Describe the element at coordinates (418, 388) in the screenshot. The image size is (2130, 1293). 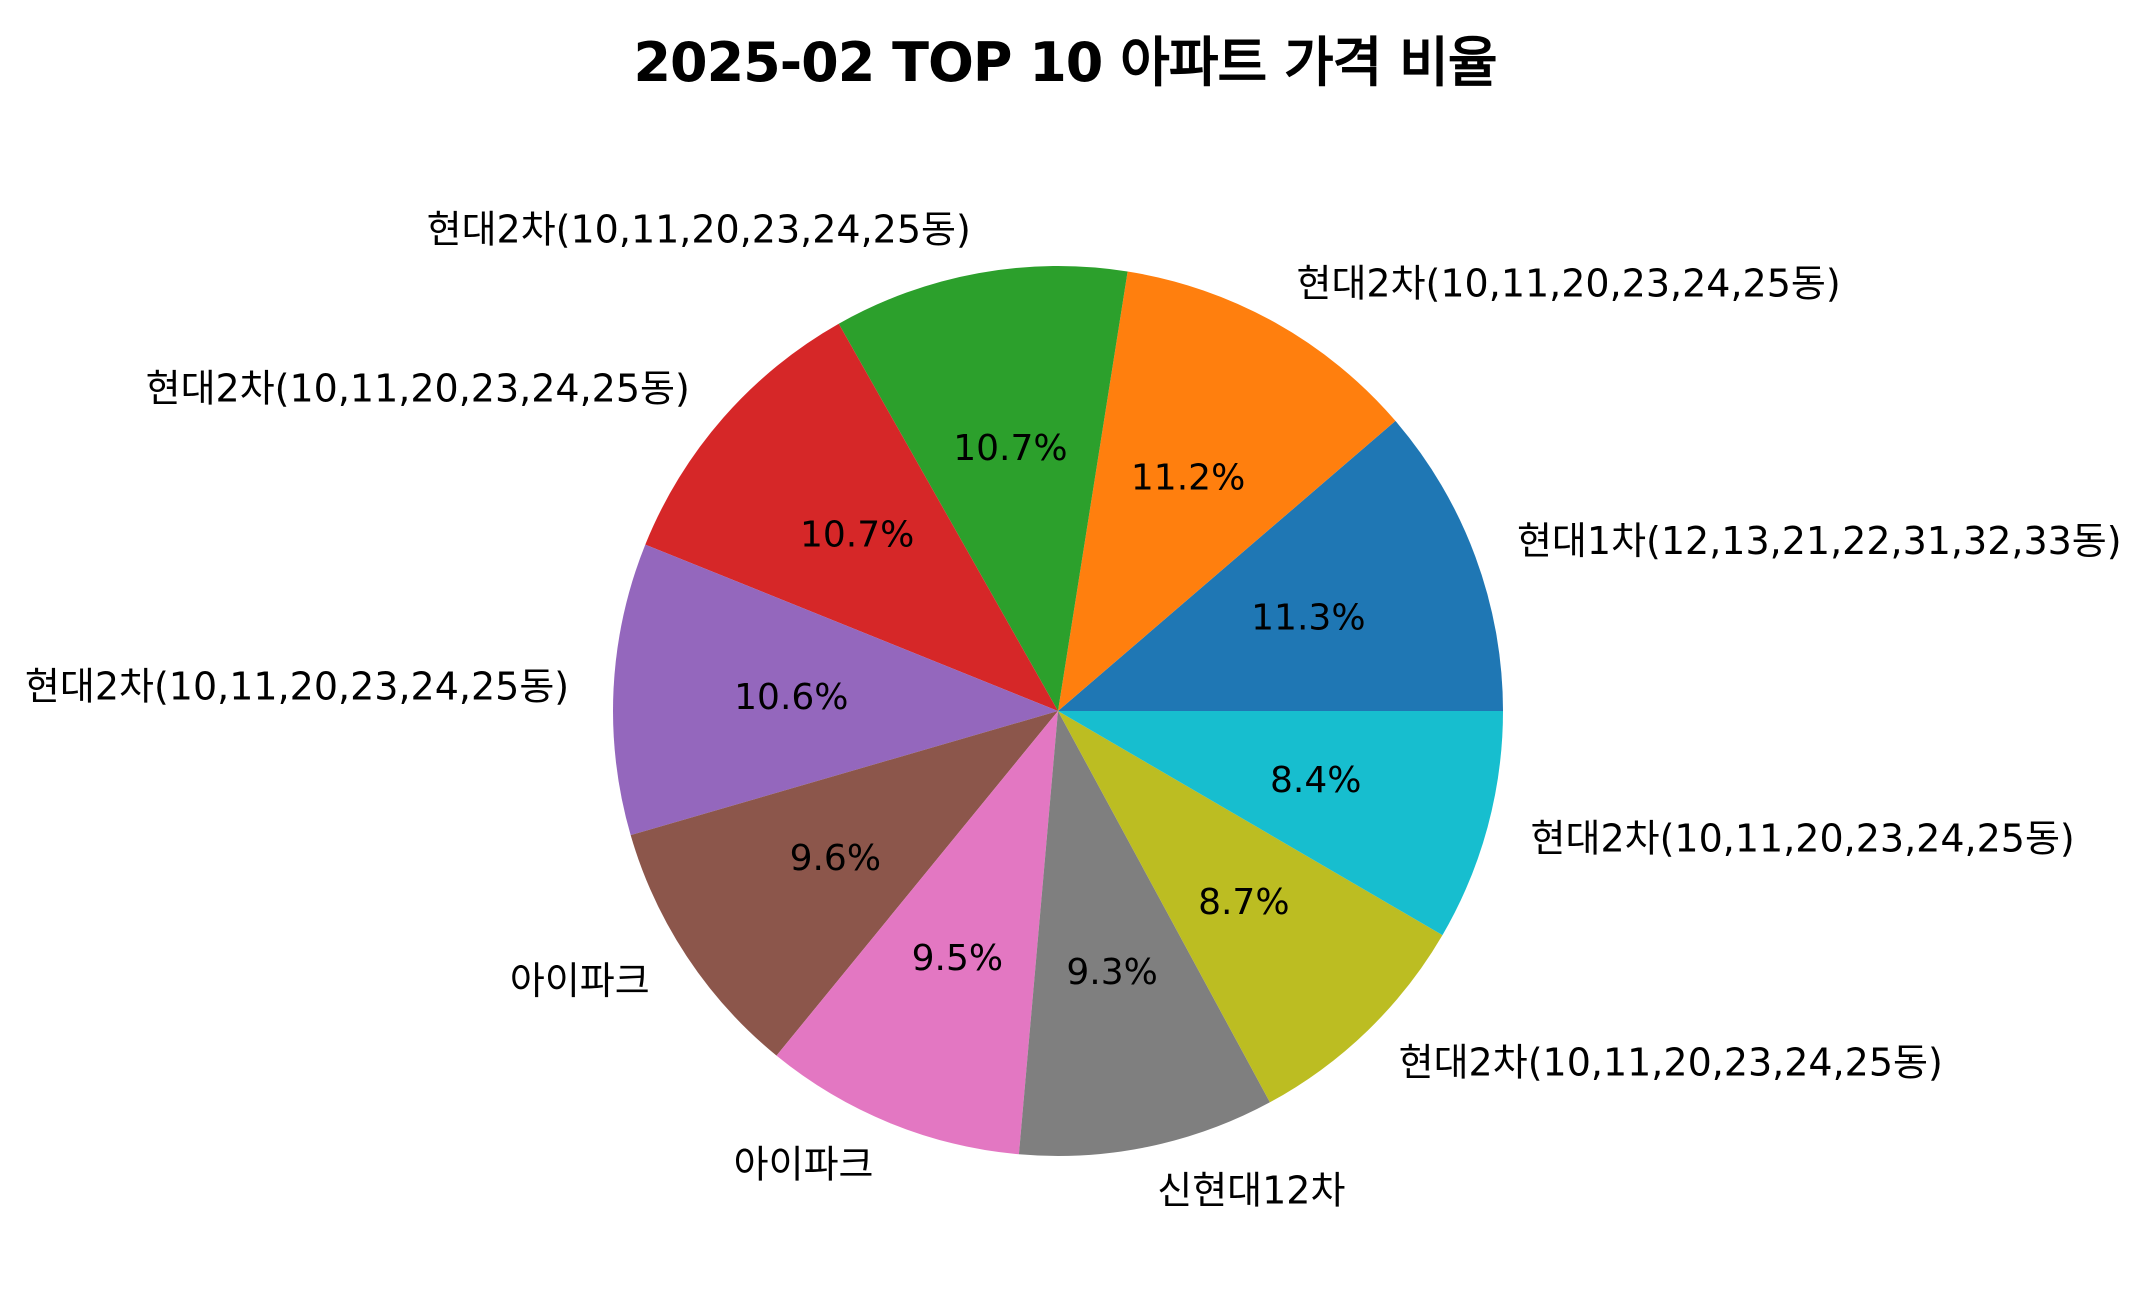
I see `slice-label-4: 현대2차(10,11,20,23,24,25동)` at that location.